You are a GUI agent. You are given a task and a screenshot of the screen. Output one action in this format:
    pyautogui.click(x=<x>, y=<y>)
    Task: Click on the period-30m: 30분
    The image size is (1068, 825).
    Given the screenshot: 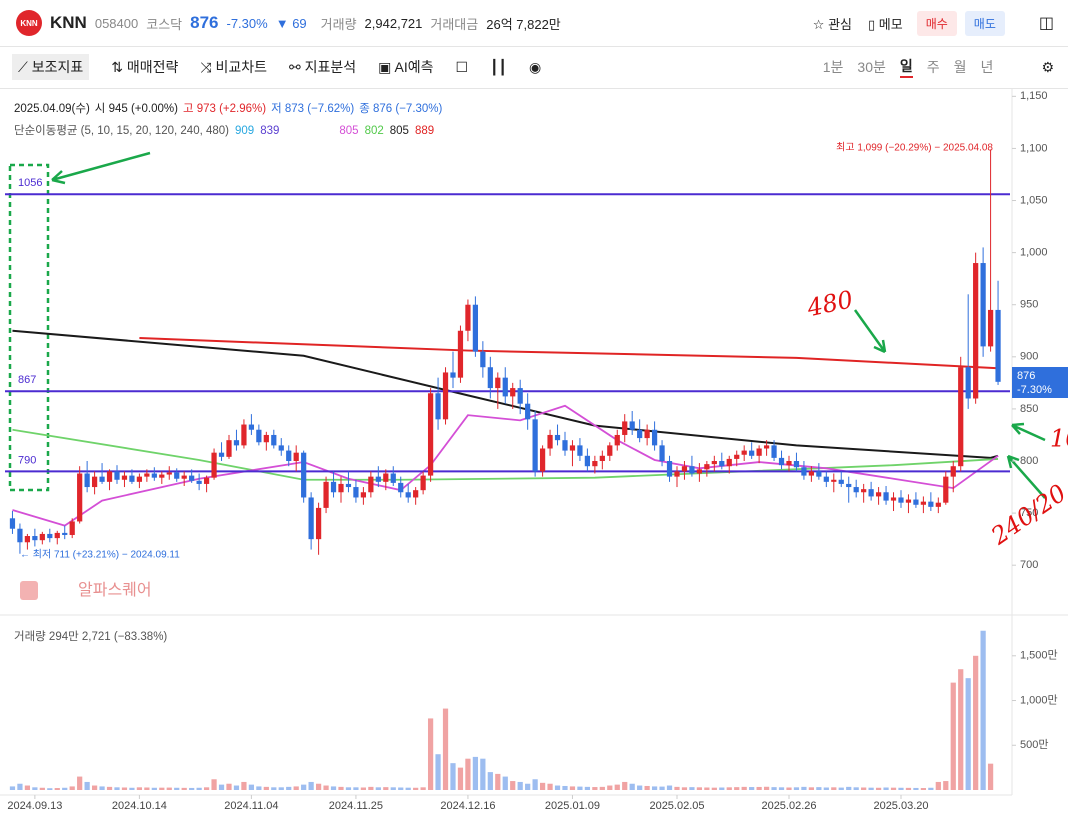 What is the action you would take?
    pyautogui.click(x=871, y=67)
    